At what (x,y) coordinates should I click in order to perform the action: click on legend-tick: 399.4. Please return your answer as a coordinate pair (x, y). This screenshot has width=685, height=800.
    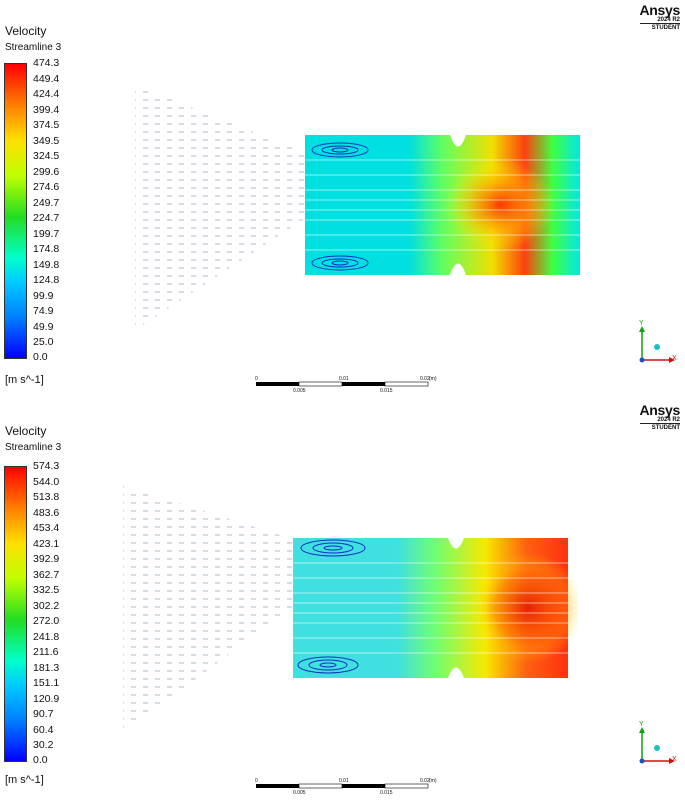
    Looking at the image, I should click on (46, 109).